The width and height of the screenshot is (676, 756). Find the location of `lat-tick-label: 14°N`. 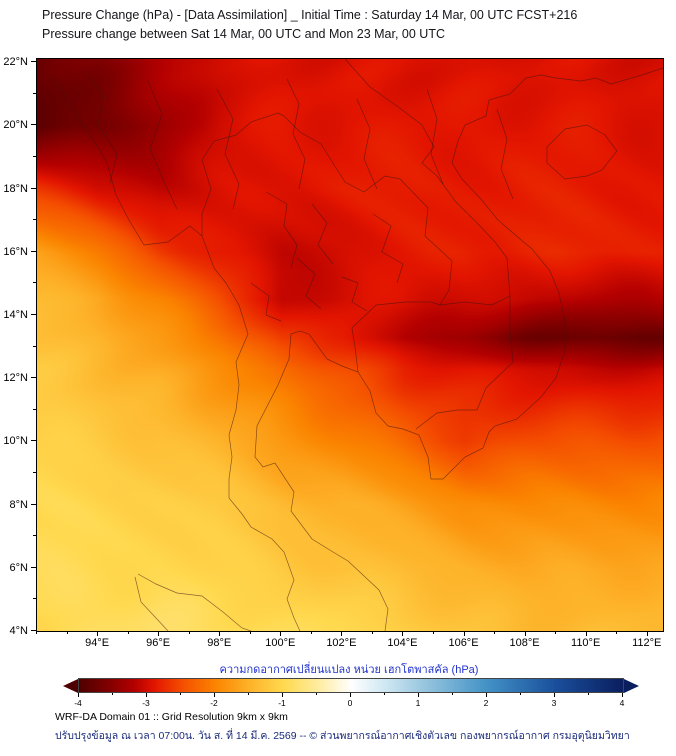

lat-tick-label: 14°N is located at coordinates (15, 314).